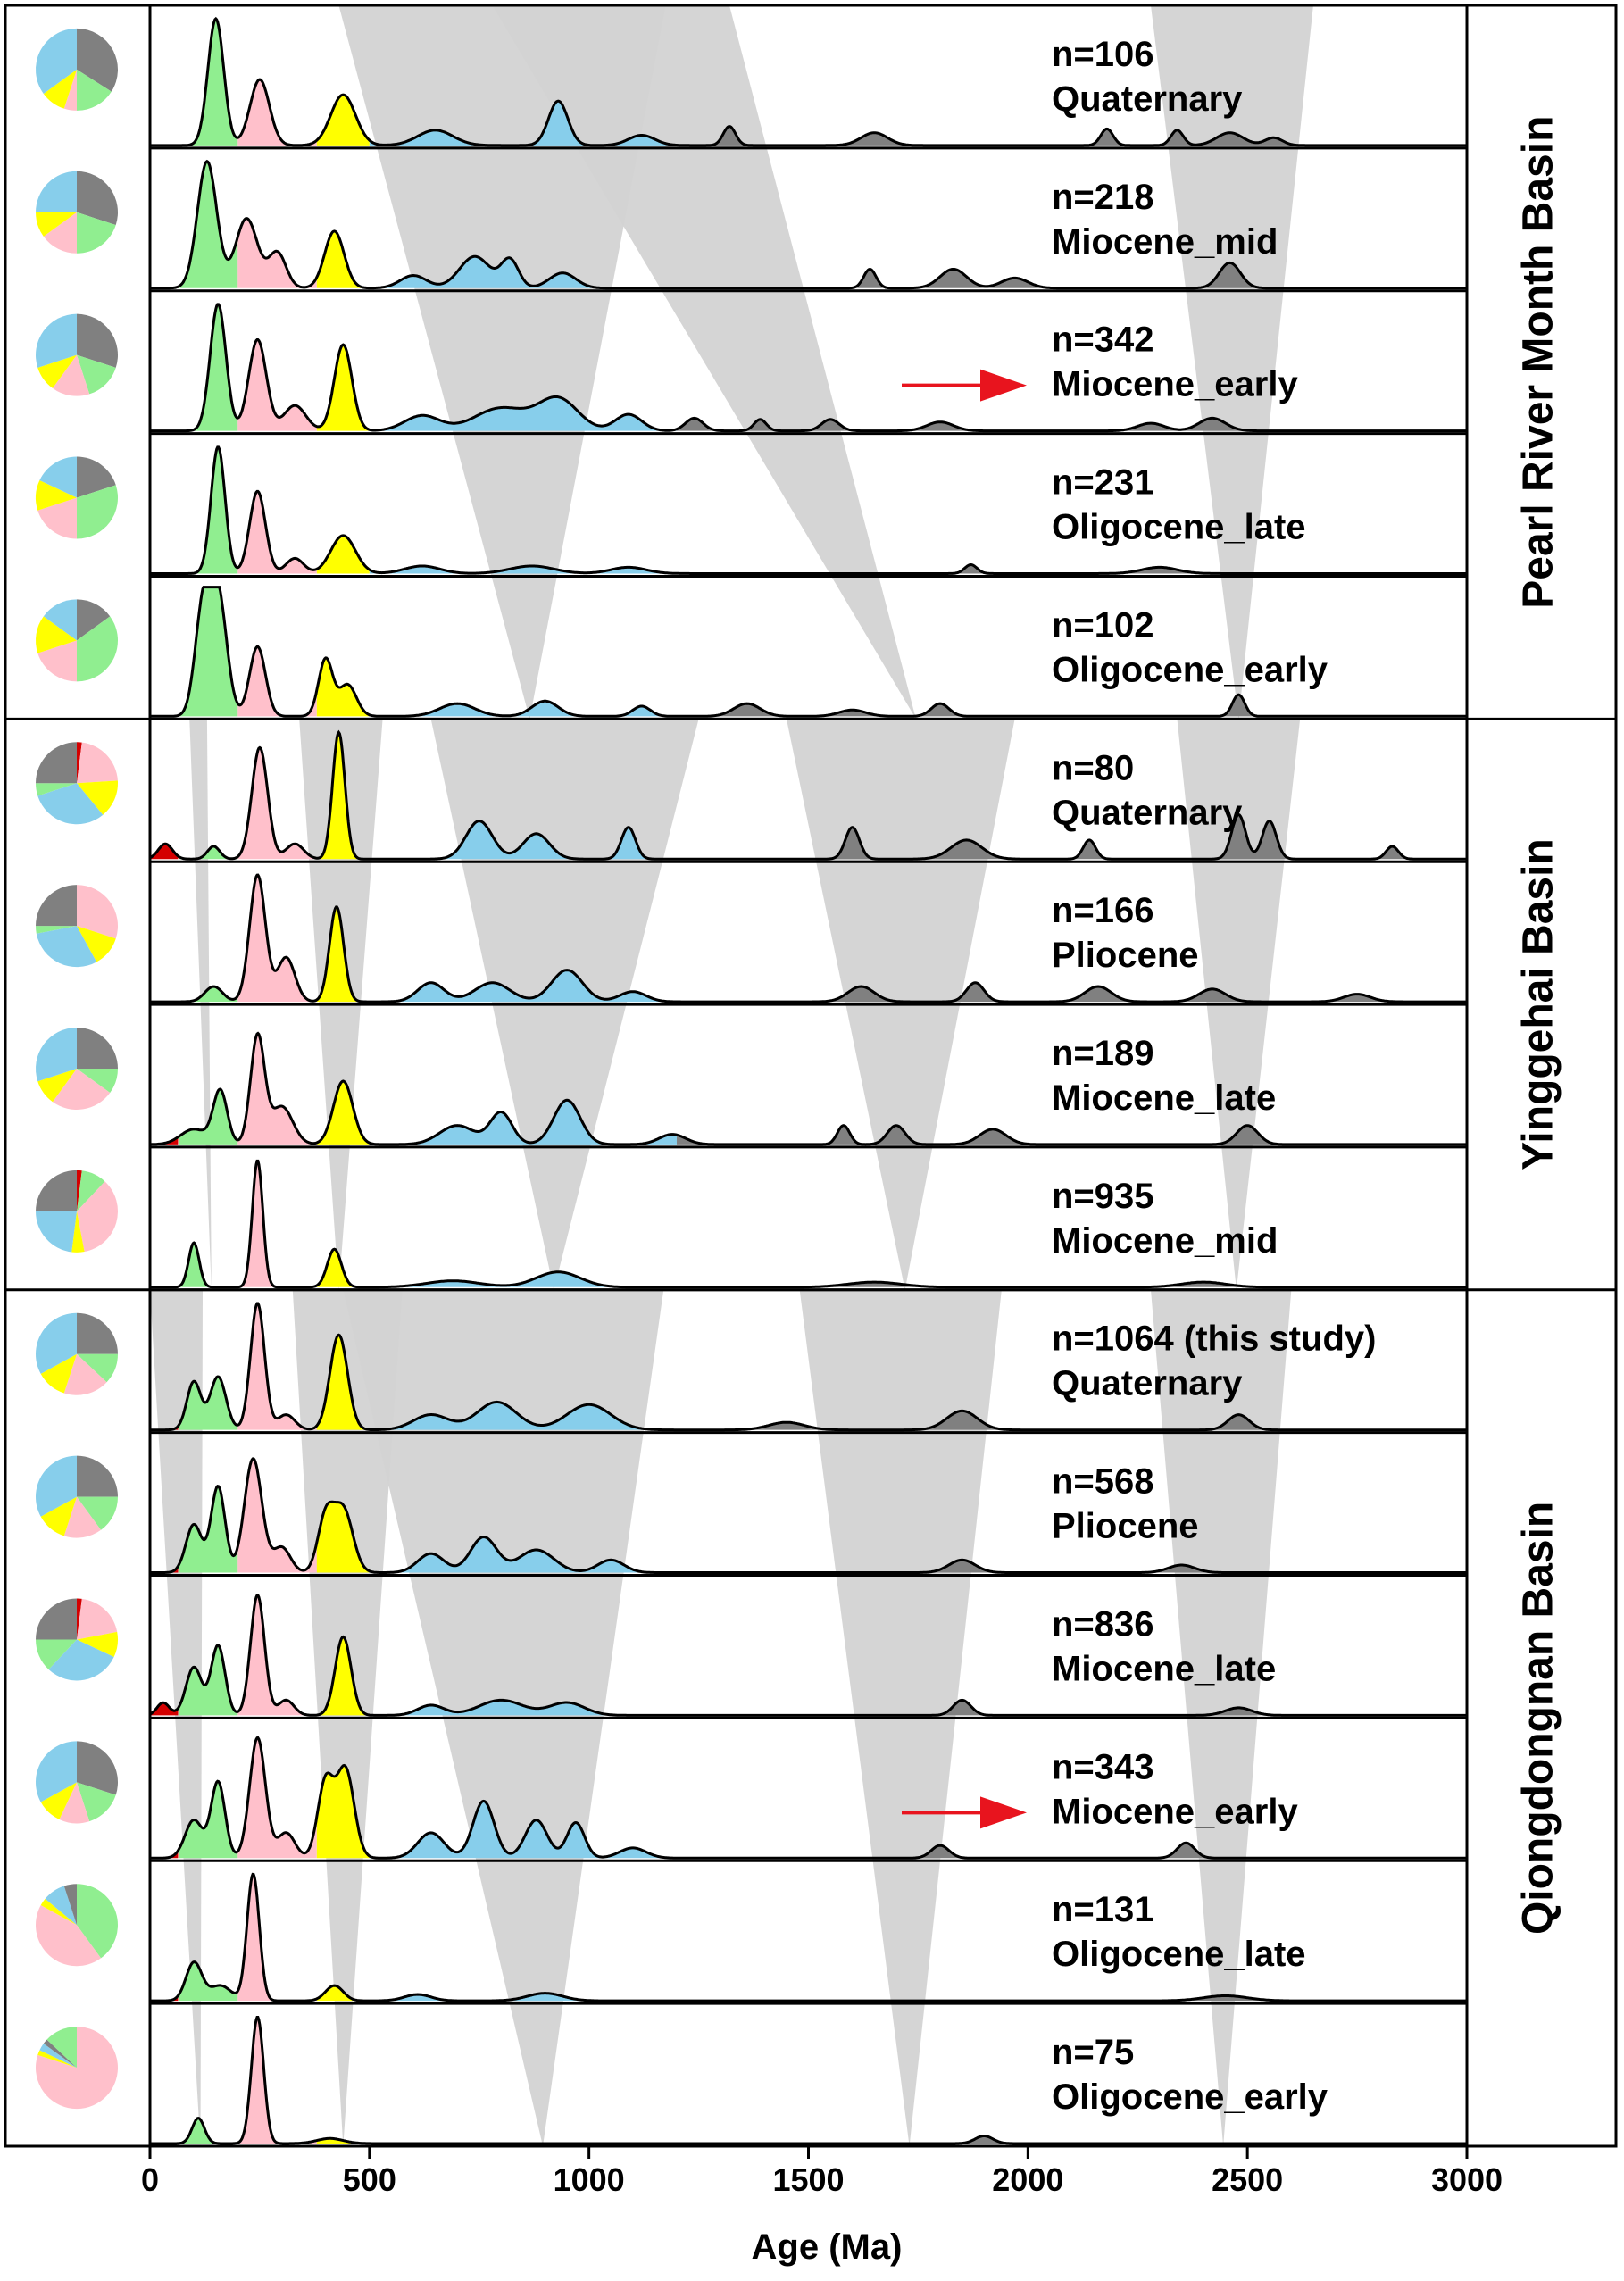 This screenshot has height=2281, width=1624. What do you see at coordinates (1093, 767) in the screenshot?
I see `sample-count-label: n=80` at bounding box center [1093, 767].